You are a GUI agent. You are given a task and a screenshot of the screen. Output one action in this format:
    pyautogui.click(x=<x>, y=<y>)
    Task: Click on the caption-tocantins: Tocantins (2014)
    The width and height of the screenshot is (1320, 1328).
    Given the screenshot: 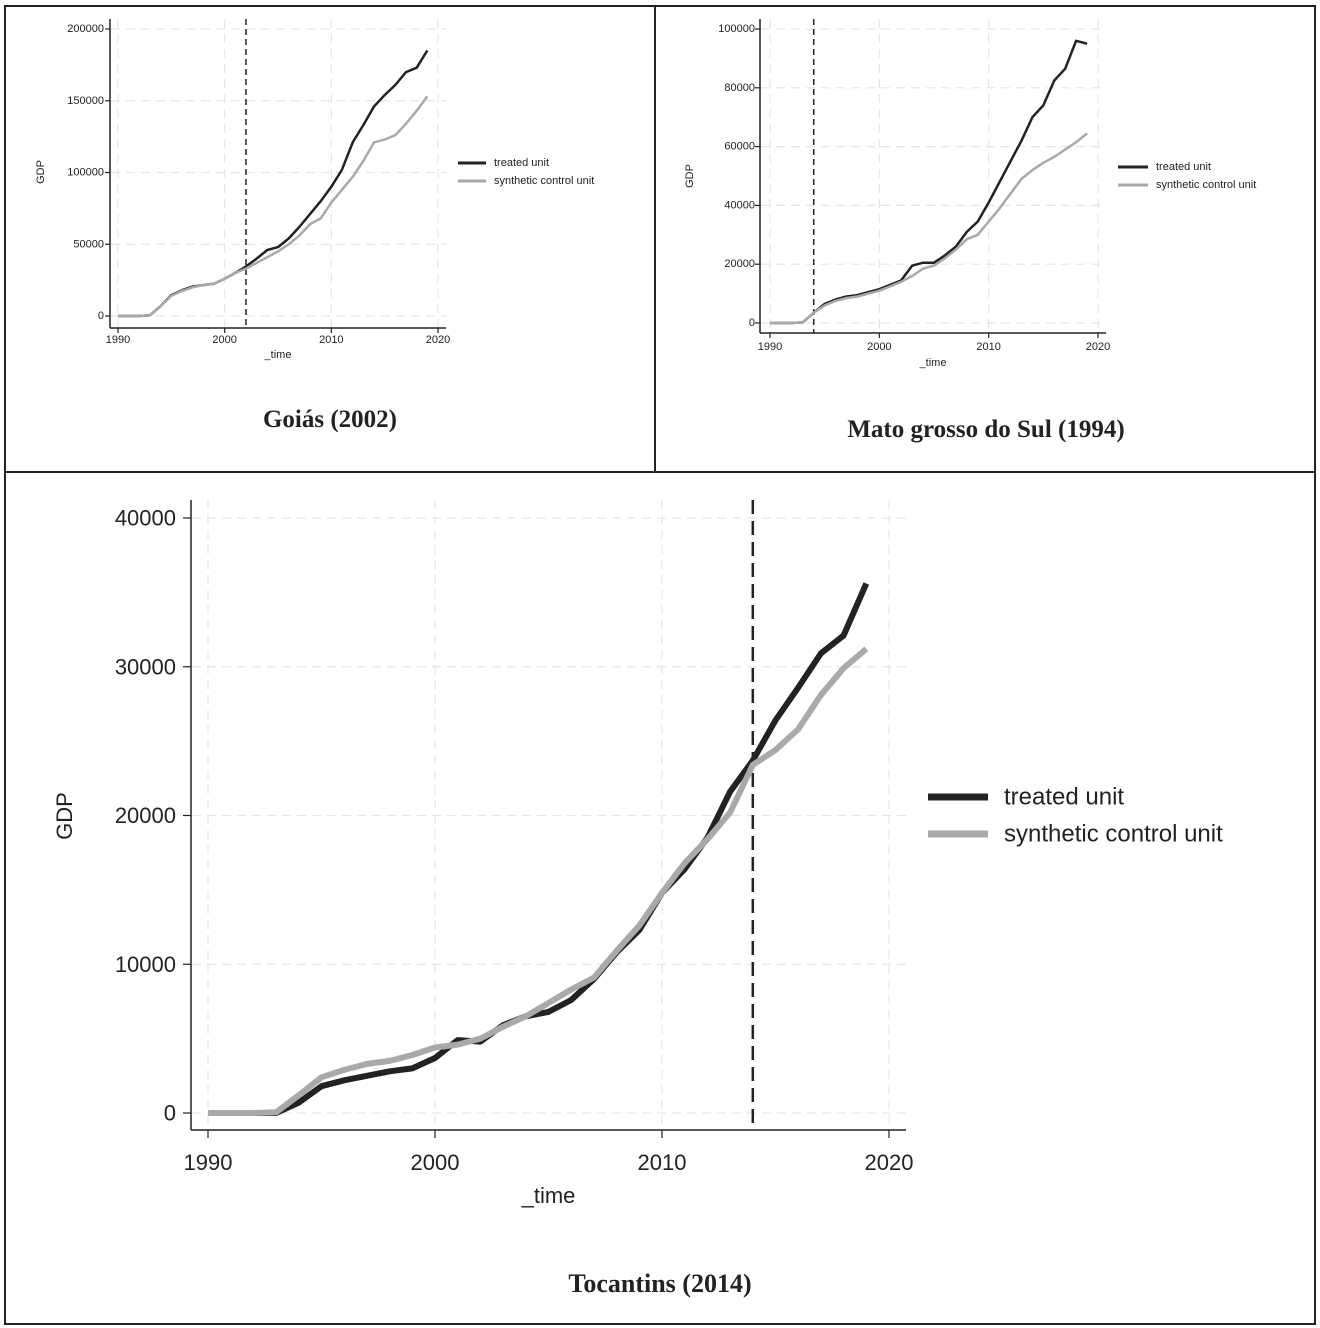 What is the action you would take?
    pyautogui.click(x=660, y=1283)
    